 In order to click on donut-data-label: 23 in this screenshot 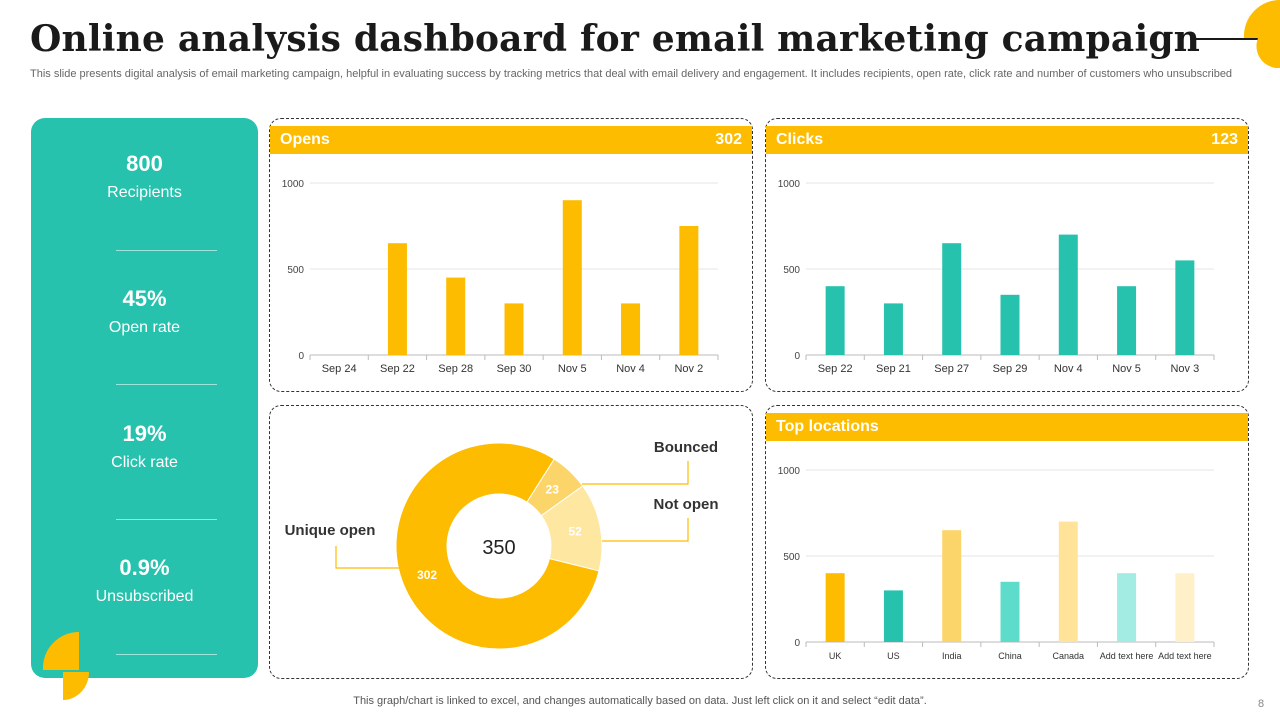, I will do `click(553, 490)`.